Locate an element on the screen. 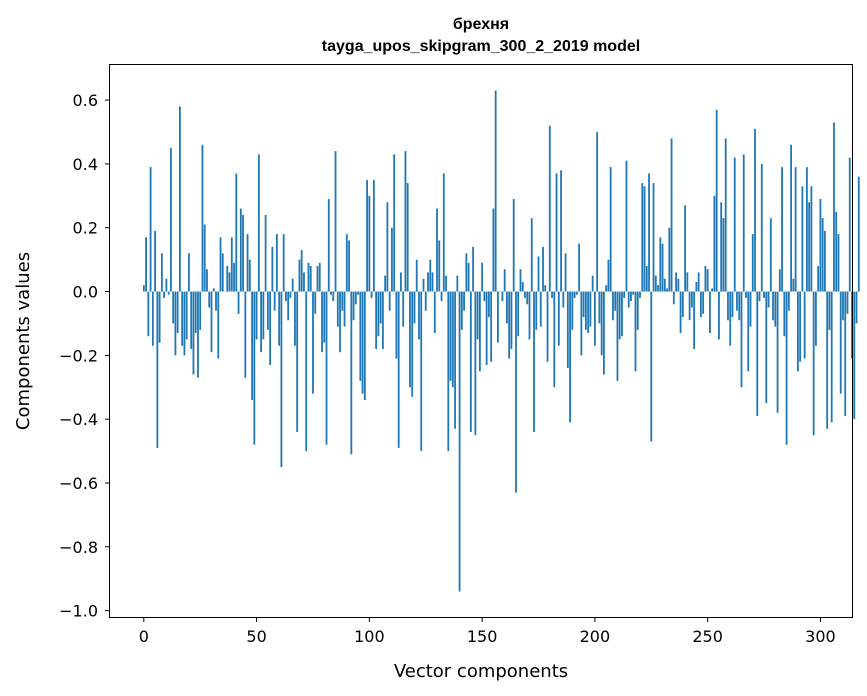  x-tick-label: 100 is located at coordinates (369, 636).